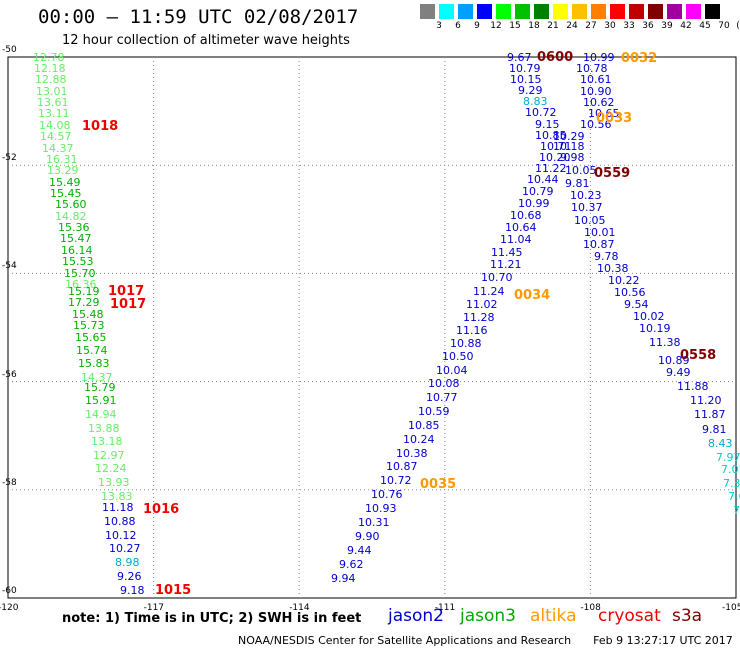 This screenshot has width=740, height=650. What do you see at coordinates (66, 193) in the screenshot?
I see `swh-measurement: 15.45` at bounding box center [66, 193].